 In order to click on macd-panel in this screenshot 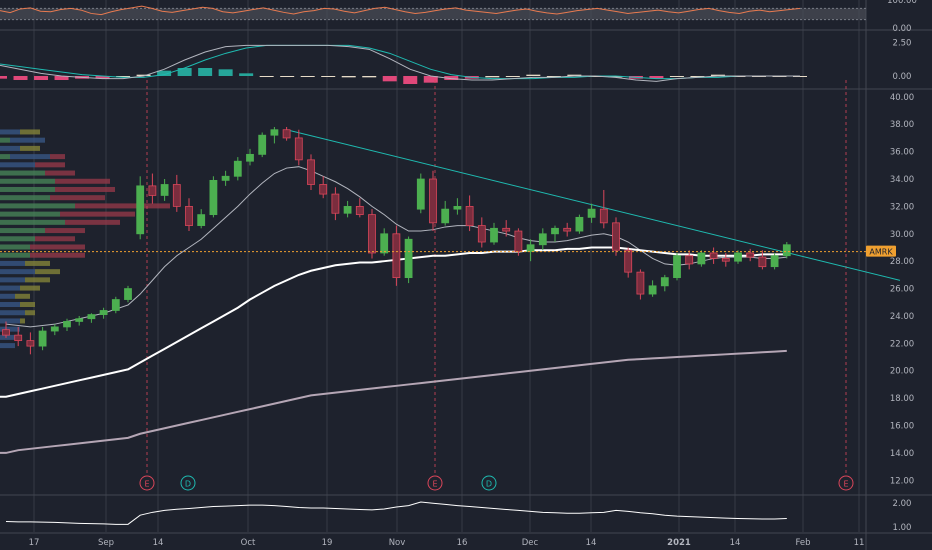, I will do `click(403, 64)`.